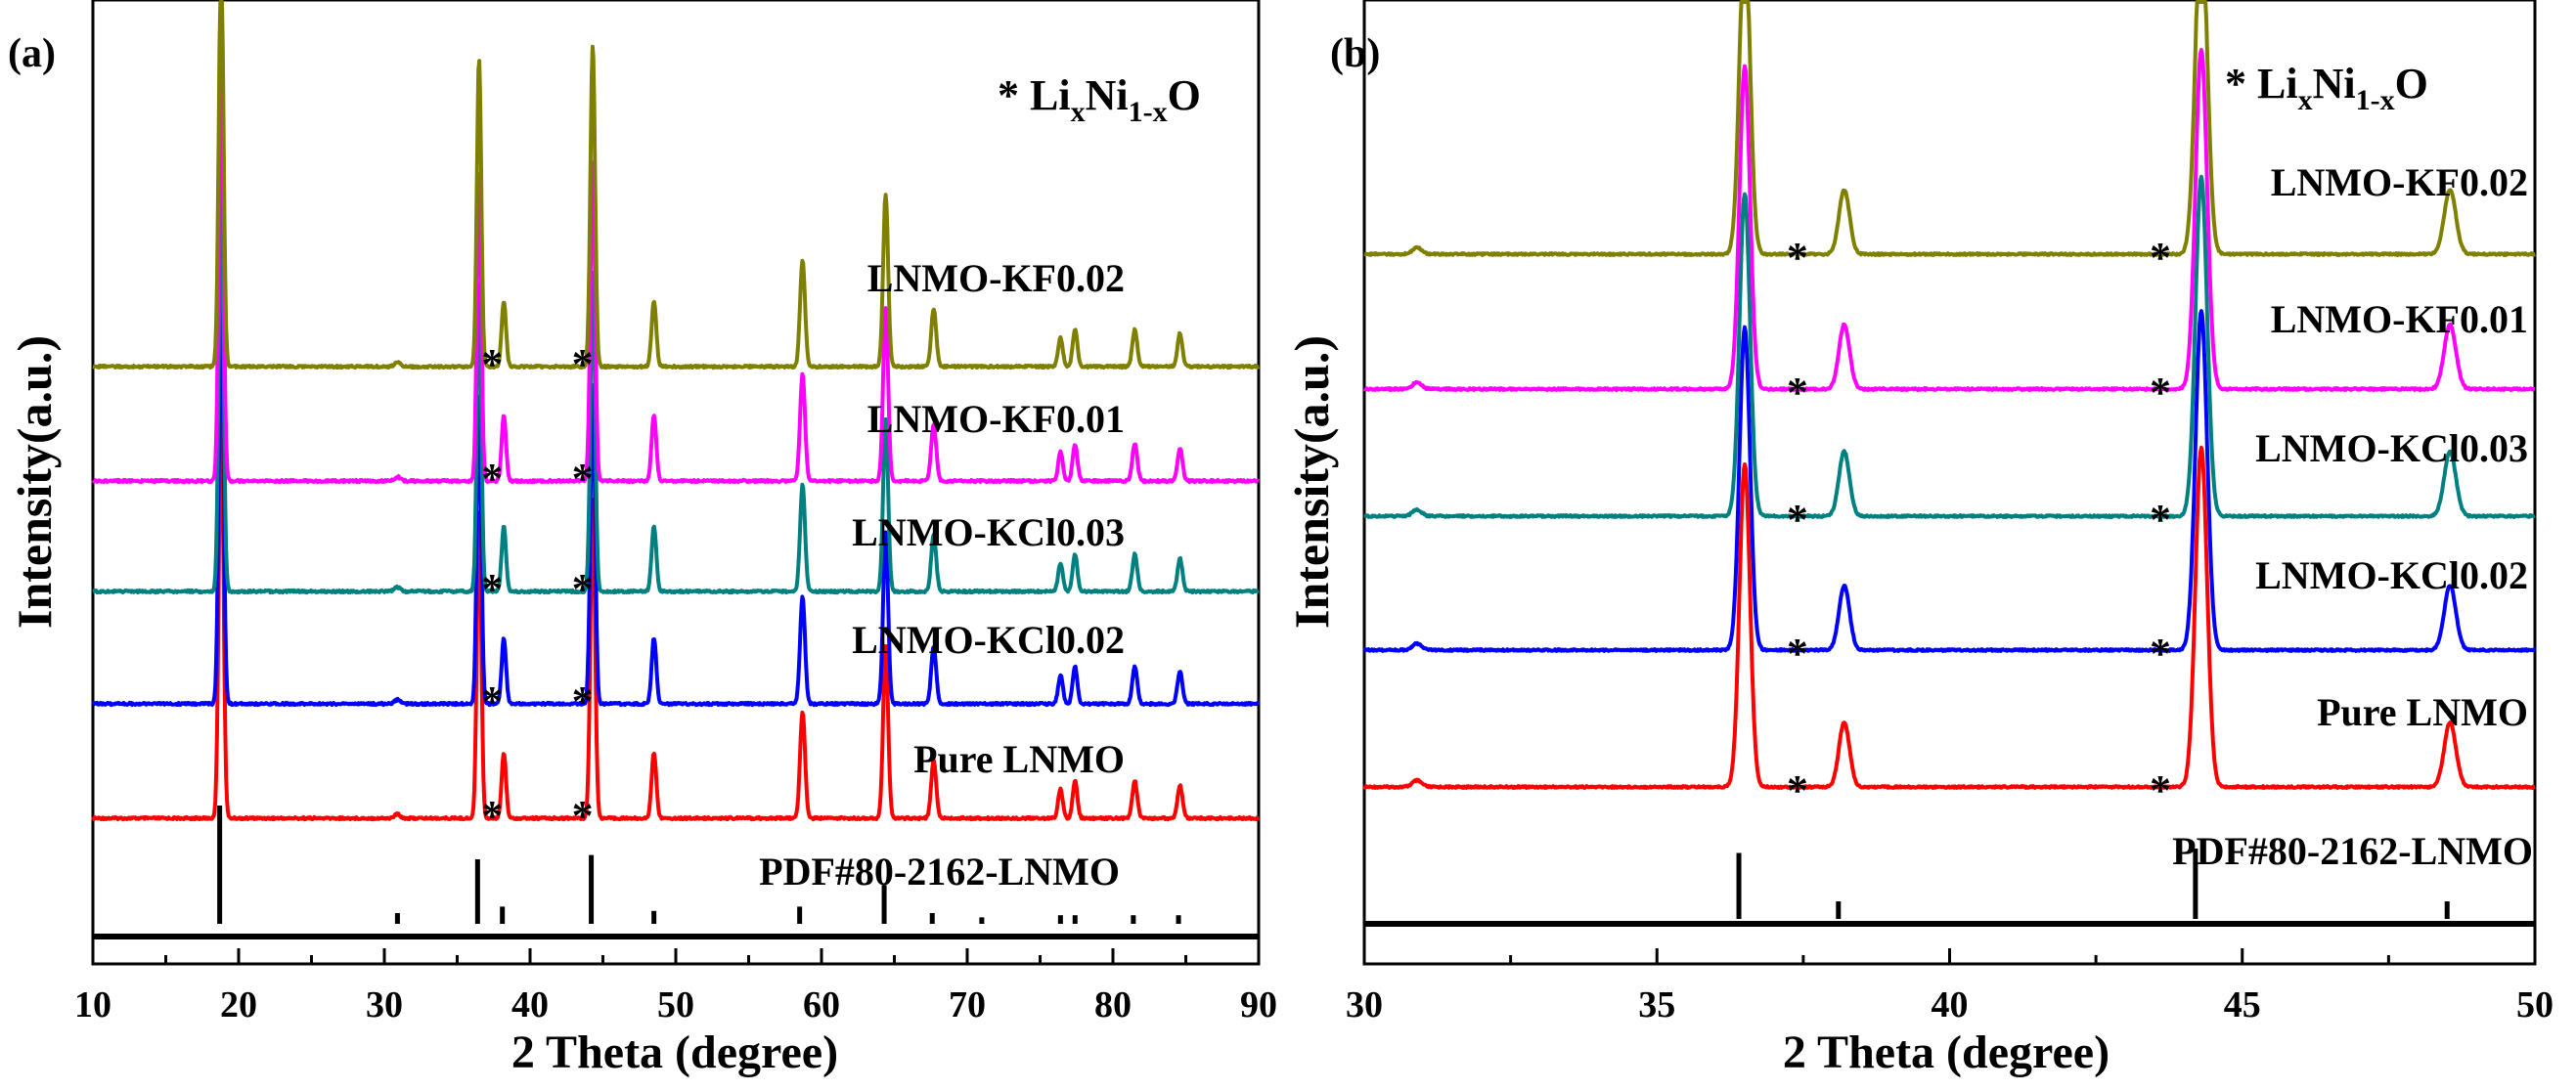 The height and width of the screenshot is (1091, 2576). What do you see at coordinates (1258, 1005) in the screenshot?
I see `x-tick-label: 90` at bounding box center [1258, 1005].